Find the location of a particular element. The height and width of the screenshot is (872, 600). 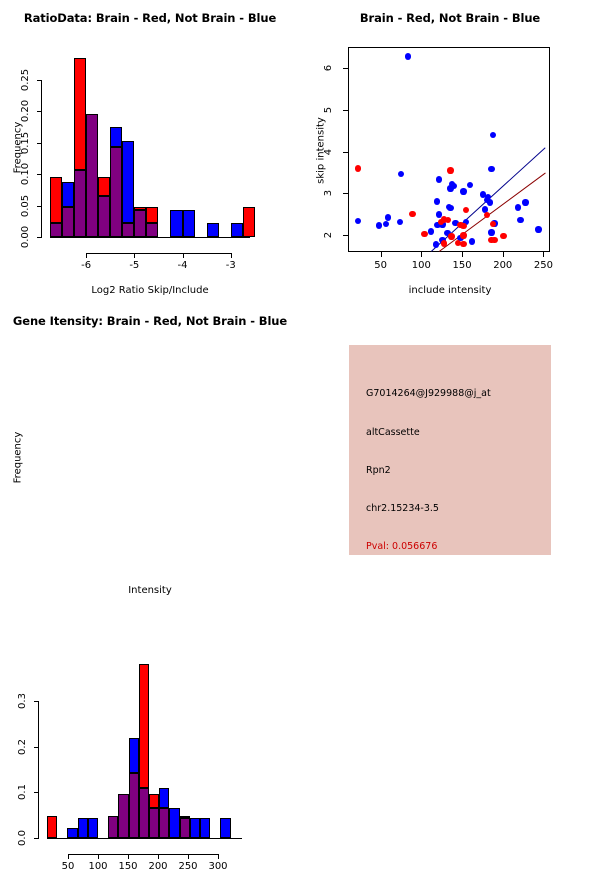

x-axis-tick-label: 300 is located at coordinates (218, 866).